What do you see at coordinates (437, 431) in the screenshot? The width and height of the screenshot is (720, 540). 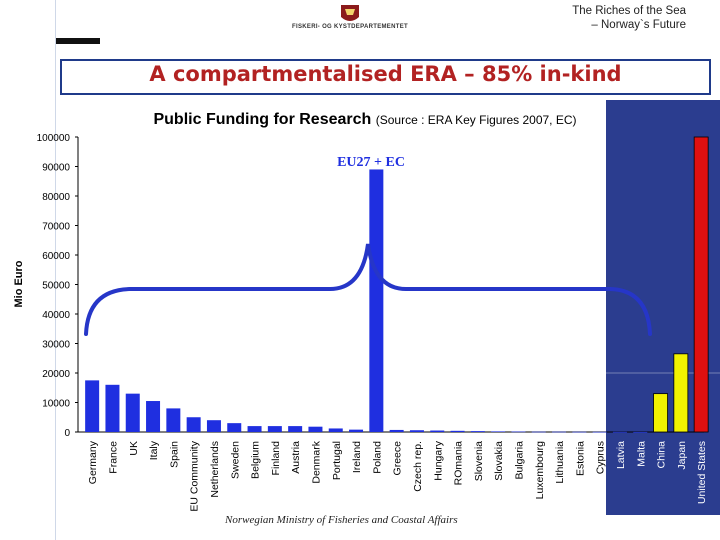 I see `bar-hungary` at bounding box center [437, 431].